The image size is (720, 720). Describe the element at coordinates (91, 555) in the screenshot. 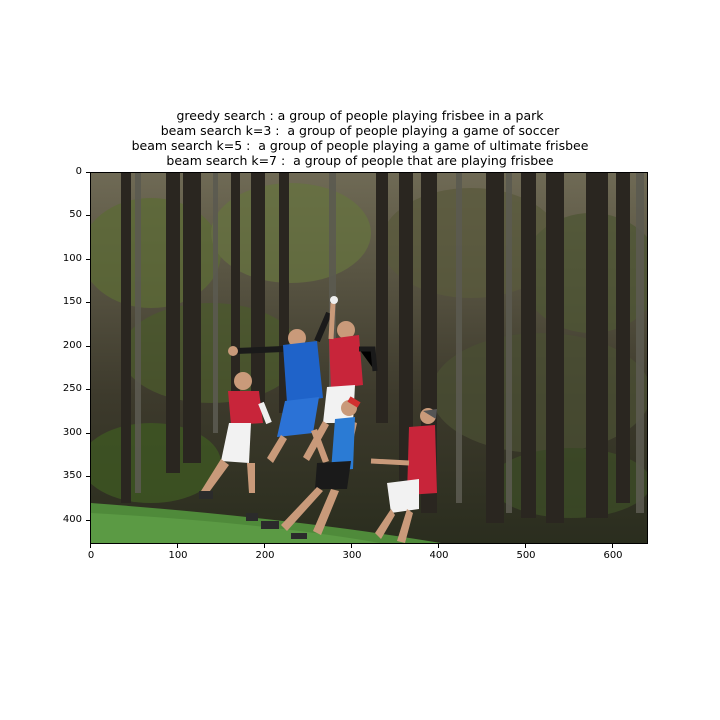

I see `x-tick-label: 0` at that location.